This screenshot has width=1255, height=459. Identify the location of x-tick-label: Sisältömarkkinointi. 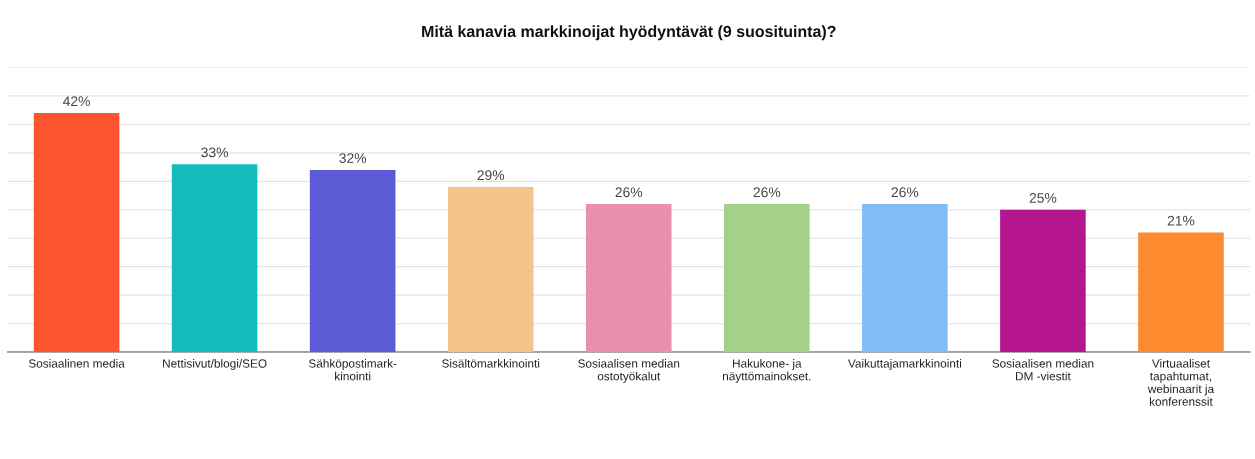
(491, 363).